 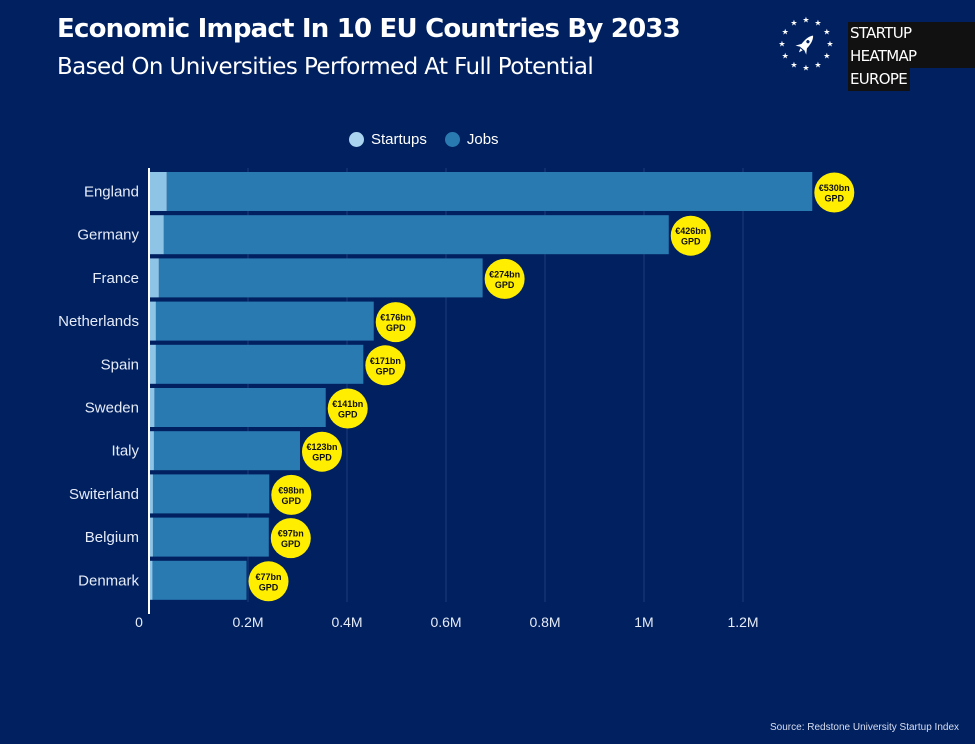 I want to click on legend-item-startups: Startups, so click(x=388, y=139).